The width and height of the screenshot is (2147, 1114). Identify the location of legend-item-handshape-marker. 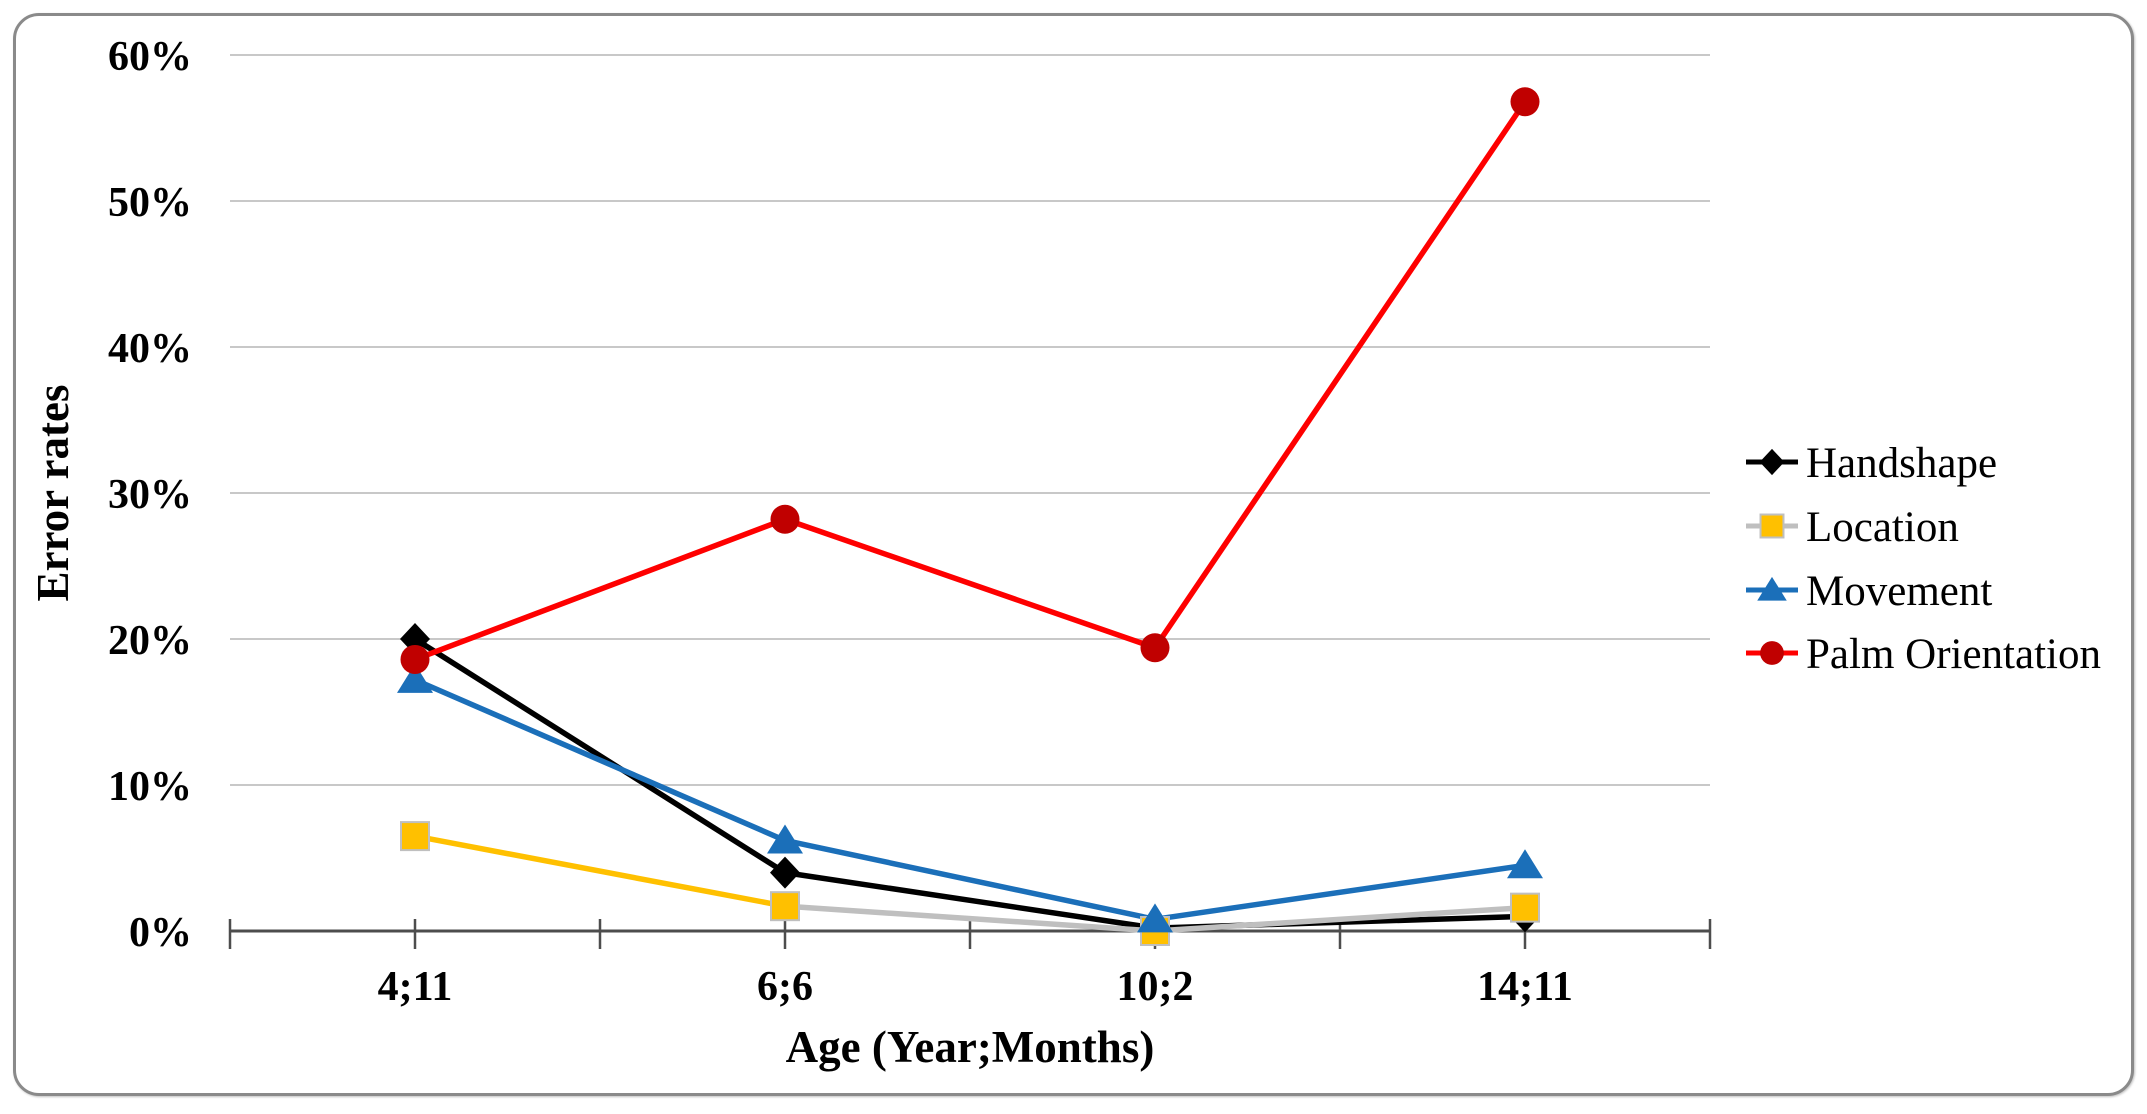
(1772, 462).